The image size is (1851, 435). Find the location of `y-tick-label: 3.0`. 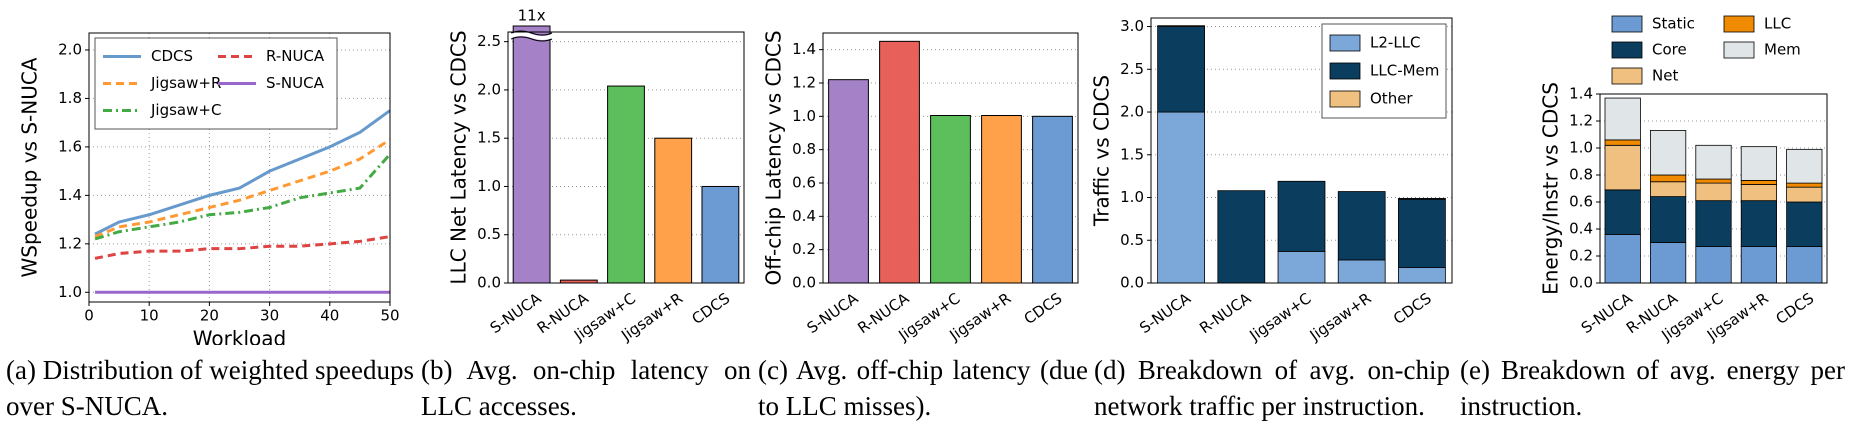

y-tick-label: 3.0 is located at coordinates (1132, 26).